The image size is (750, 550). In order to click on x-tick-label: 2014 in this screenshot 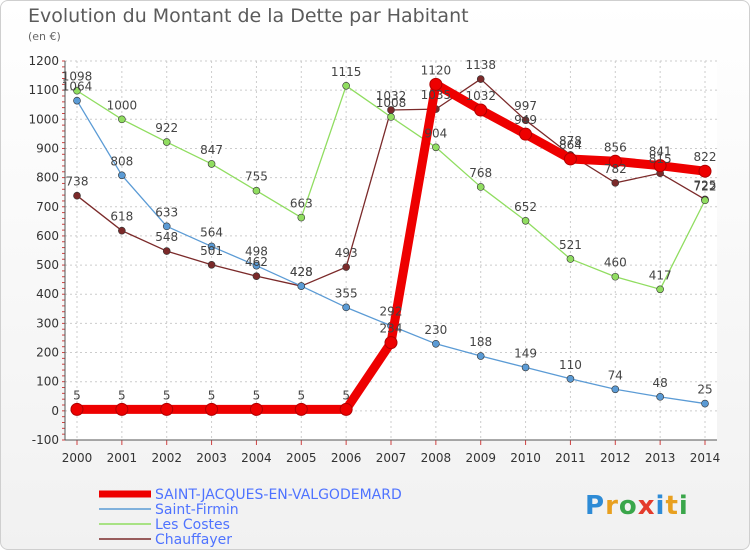, I will do `click(705, 458)`.